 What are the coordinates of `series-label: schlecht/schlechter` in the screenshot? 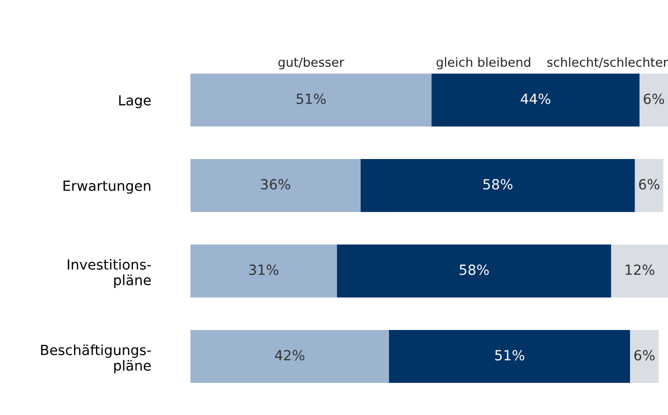 It's located at (607, 62).